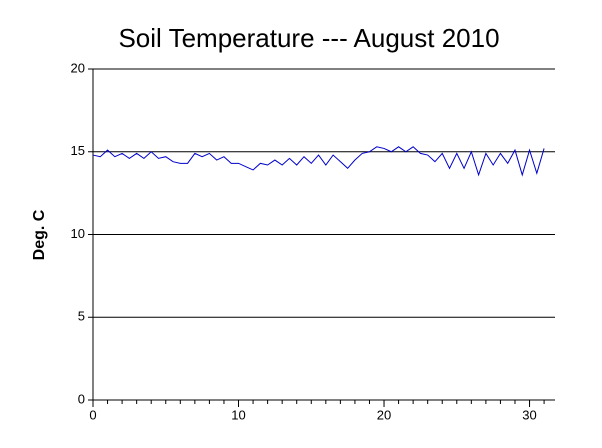 The width and height of the screenshot is (602, 448). I want to click on y-tick-label: 5, so click(81, 316).